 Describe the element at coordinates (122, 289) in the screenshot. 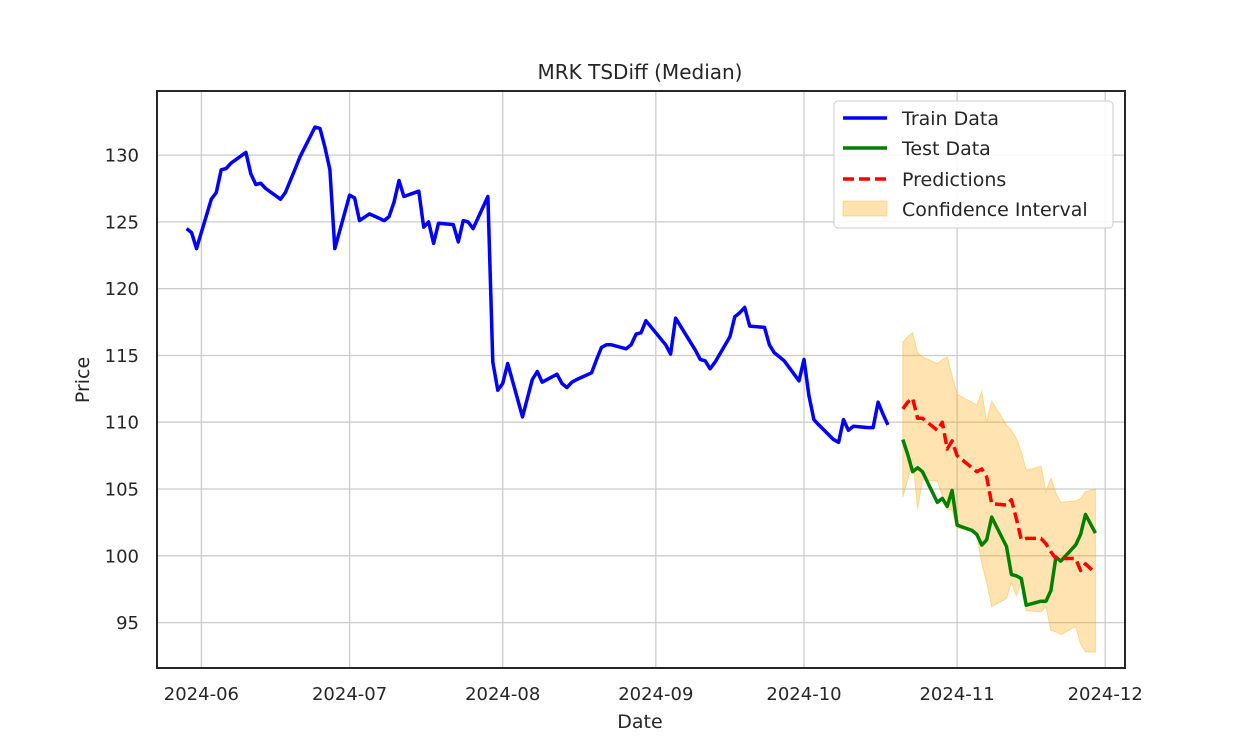

I see `y-tick-label: 120` at that location.